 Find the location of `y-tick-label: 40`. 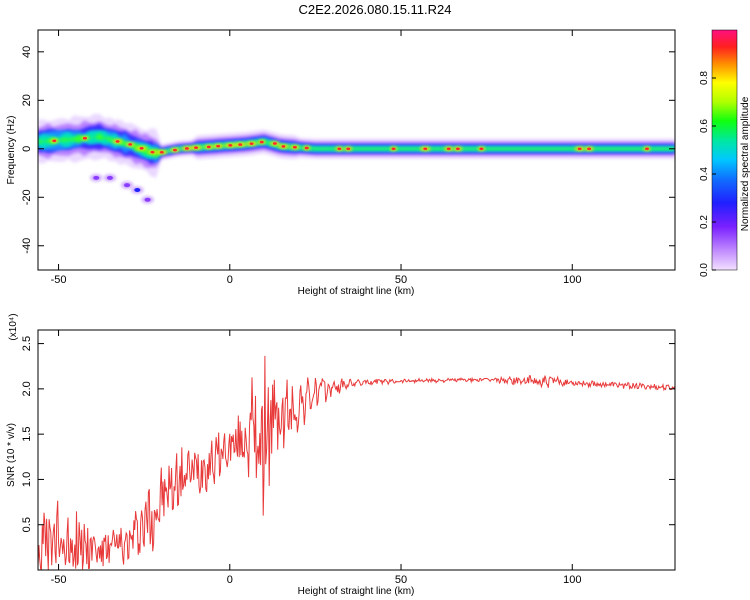

y-tick-label: 40 is located at coordinates (27, 52).